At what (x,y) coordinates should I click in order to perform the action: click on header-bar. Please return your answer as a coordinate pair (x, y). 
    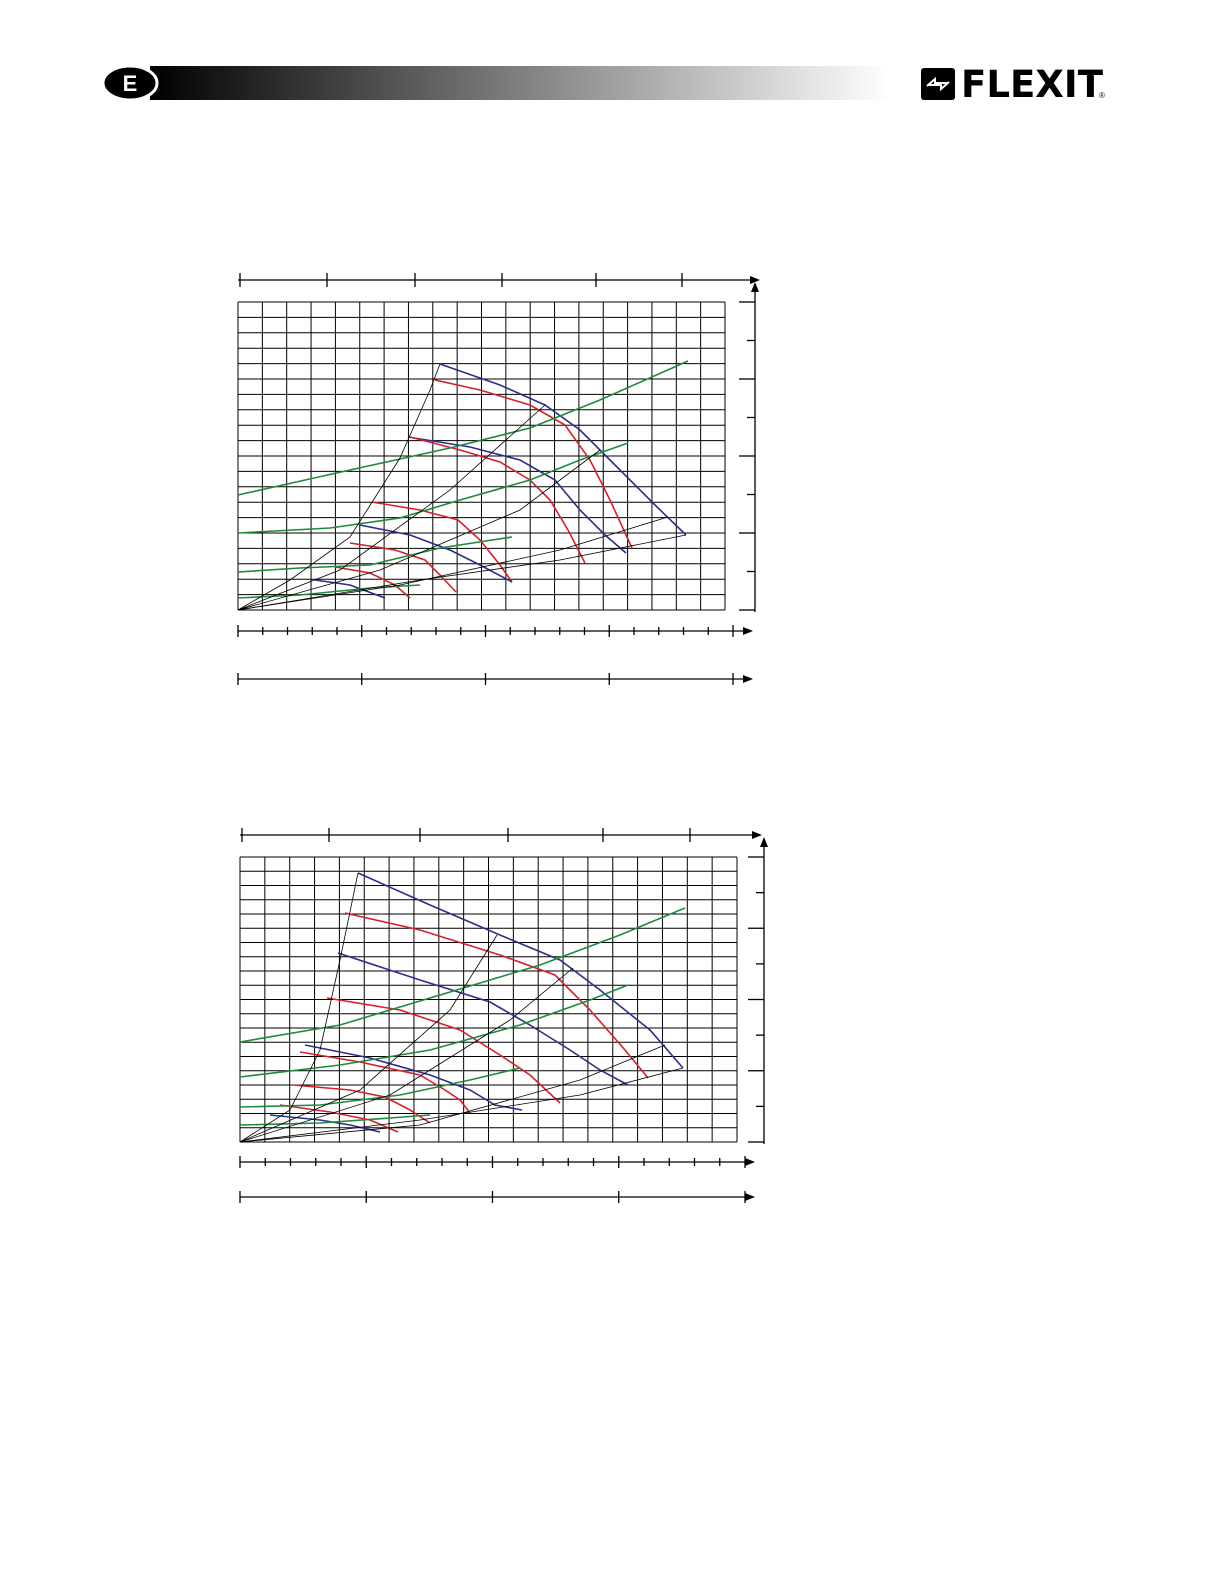
    Looking at the image, I should click on (520, 83).